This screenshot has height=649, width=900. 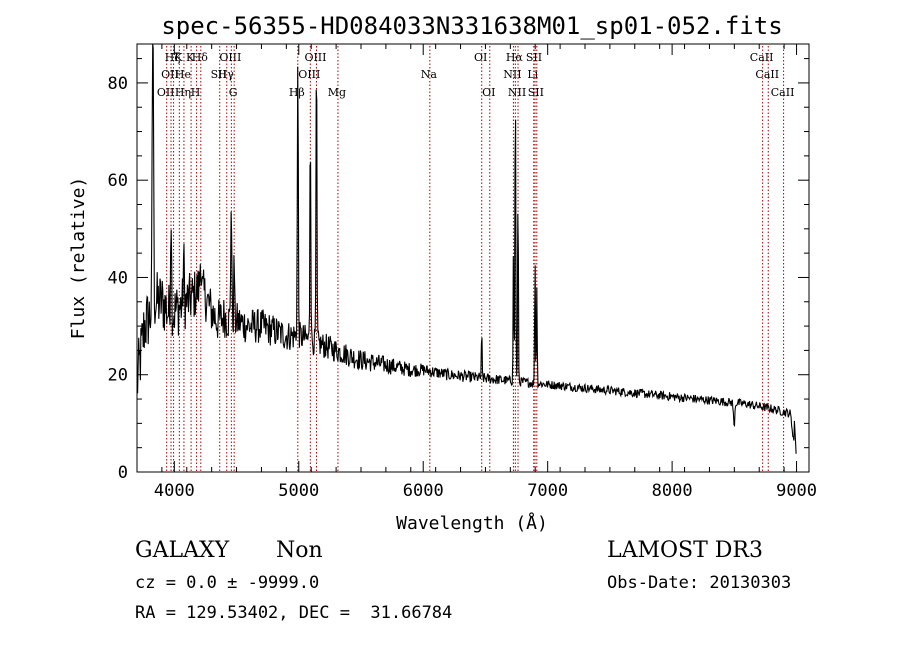 I want to click on line-marker-label: Hβ, so click(x=297, y=92).